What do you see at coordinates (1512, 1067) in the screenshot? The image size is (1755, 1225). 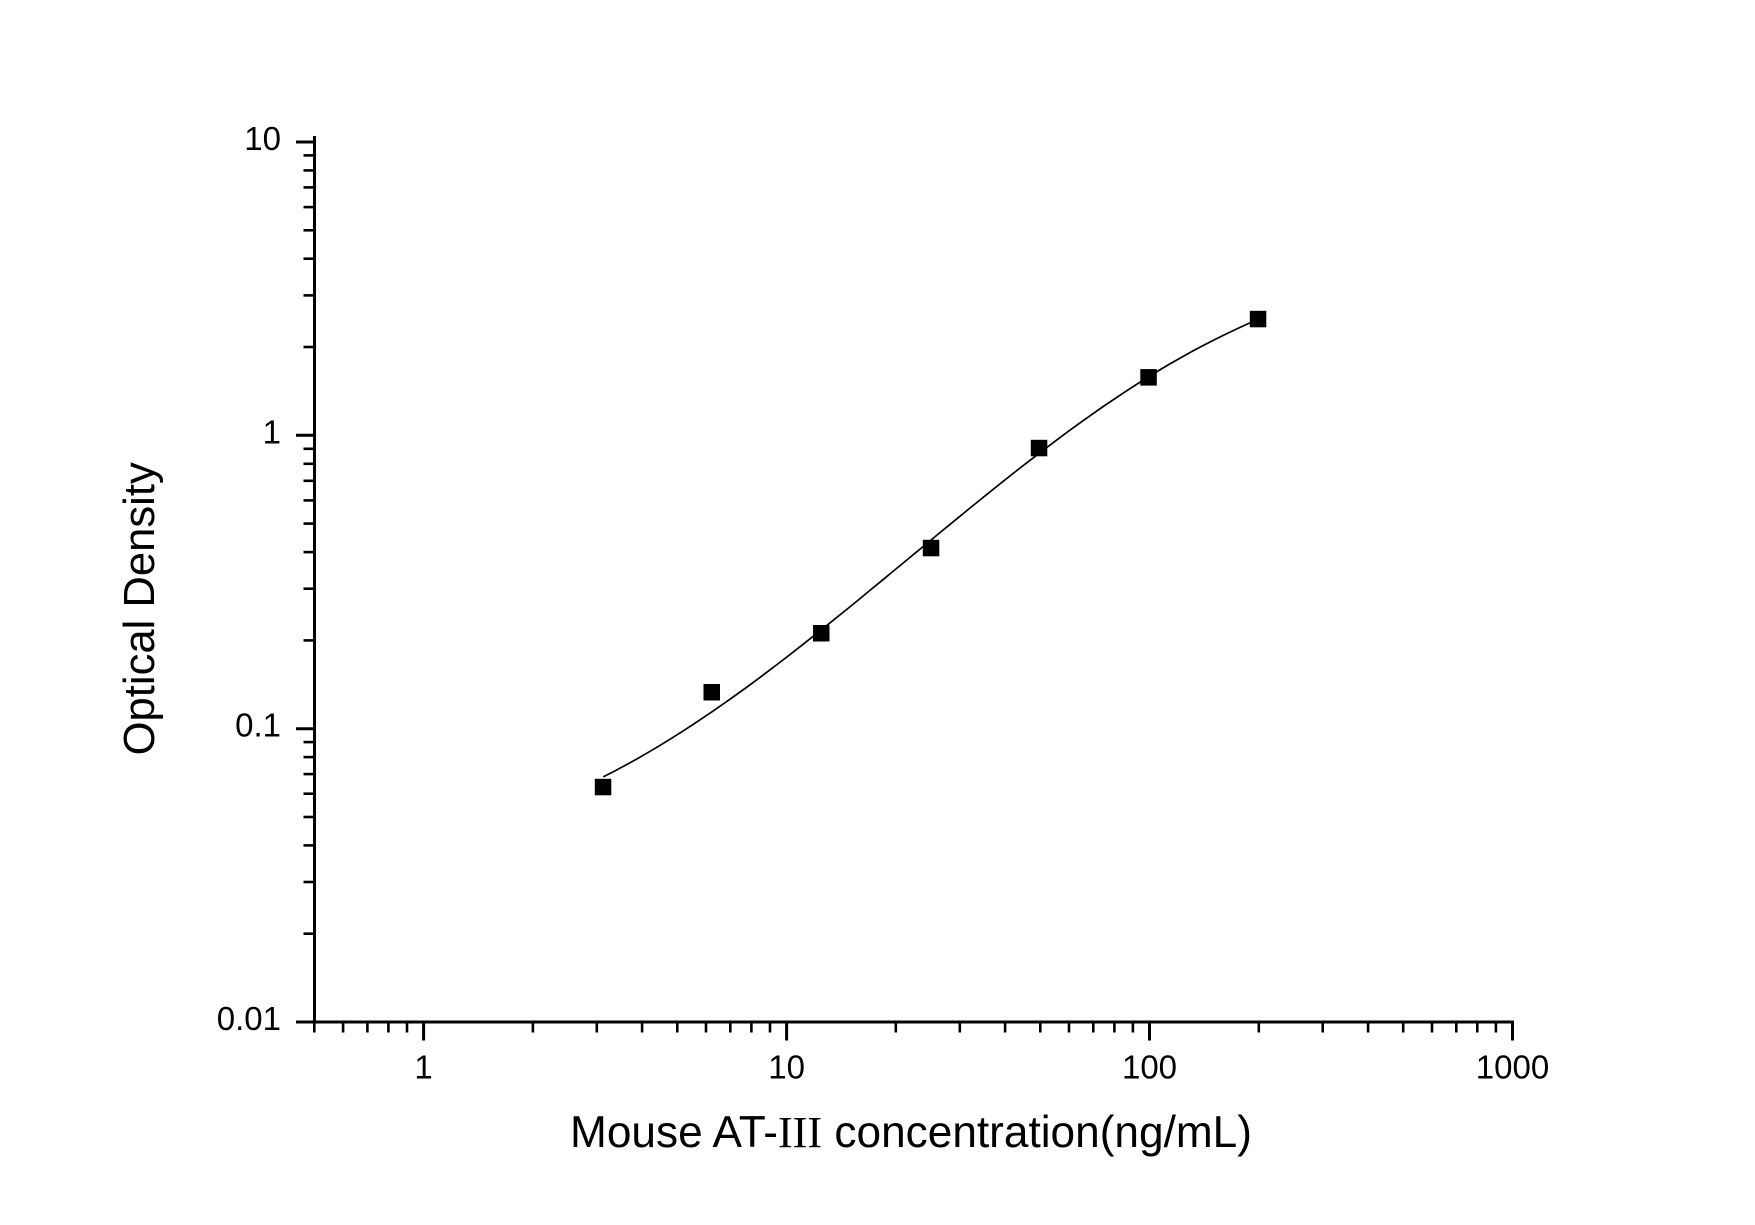 I see `svg-text: 1000` at bounding box center [1512, 1067].